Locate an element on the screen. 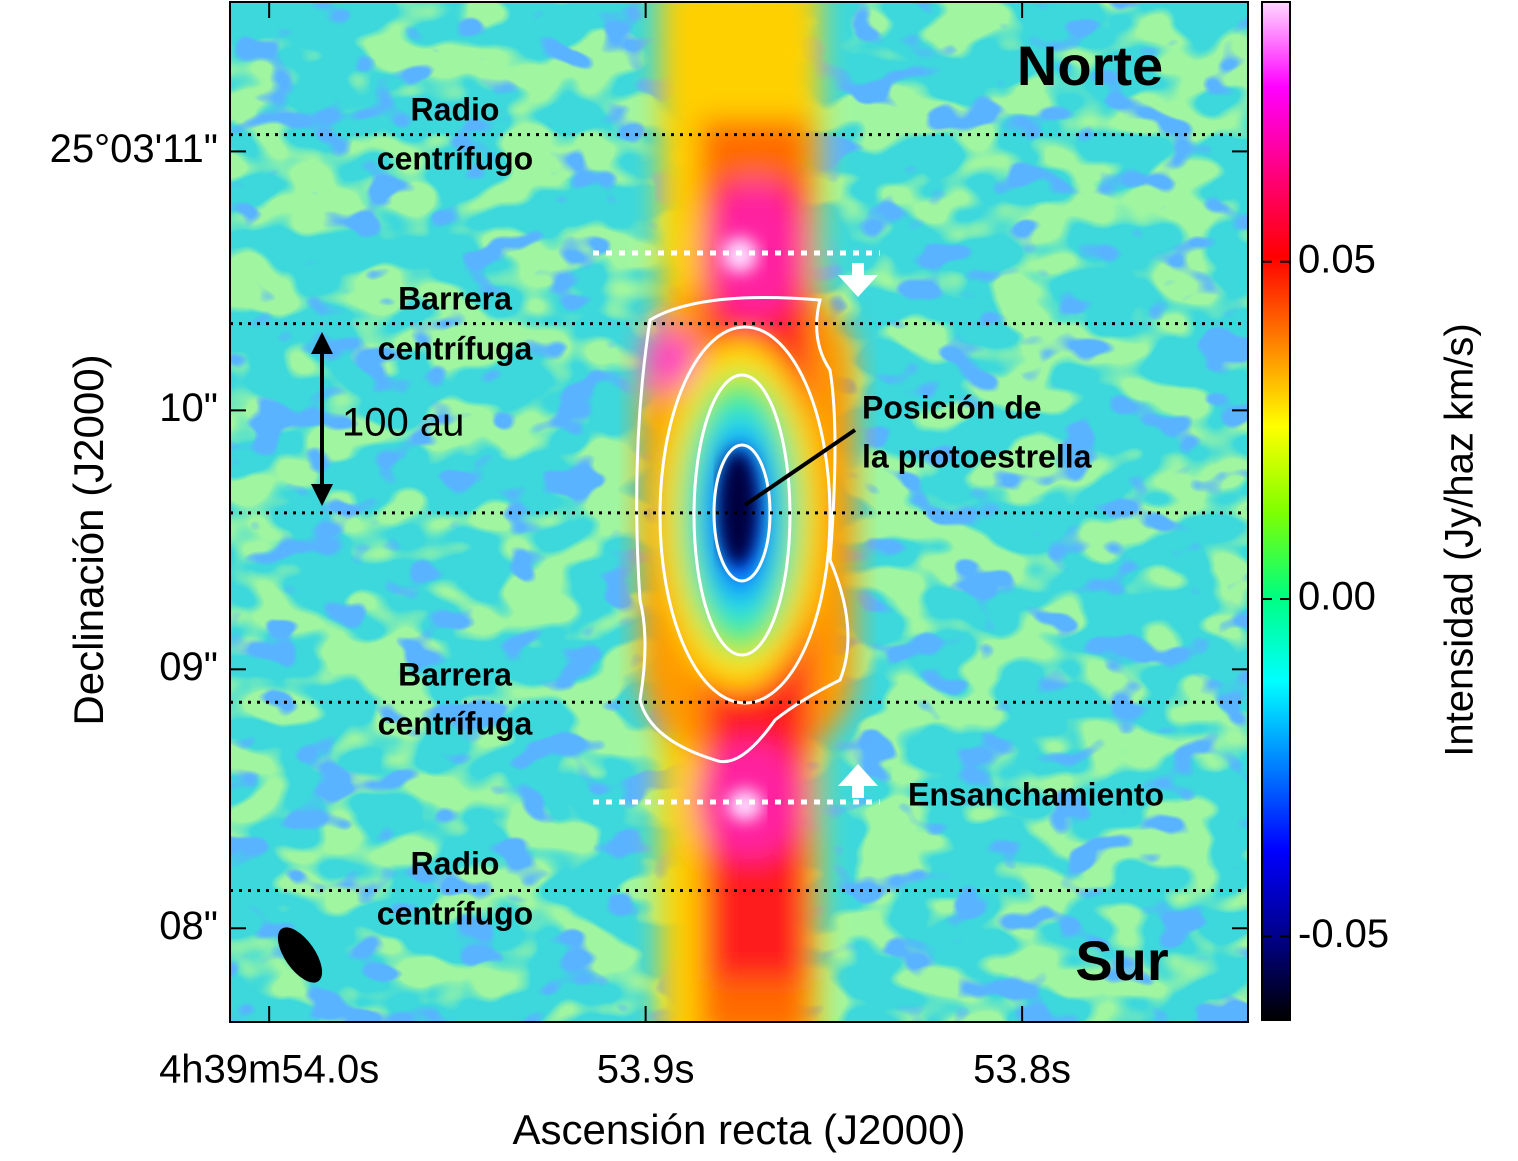 Image resolution: width=1518 pixels, height=1161 pixels. south-label: Sur is located at coordinates (1121, 960).